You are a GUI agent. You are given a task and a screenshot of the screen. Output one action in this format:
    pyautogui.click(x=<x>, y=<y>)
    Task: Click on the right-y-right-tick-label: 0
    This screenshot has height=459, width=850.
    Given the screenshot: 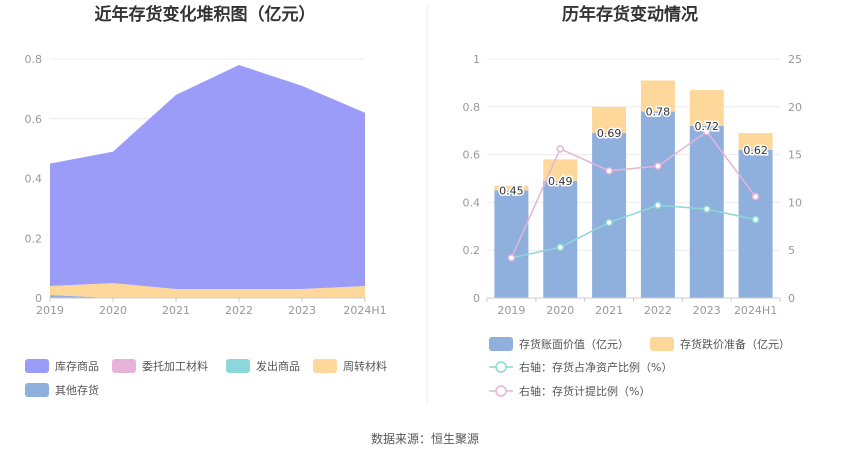 What is the action you would take?
    pyautogui.click(x=791, y=298)
    